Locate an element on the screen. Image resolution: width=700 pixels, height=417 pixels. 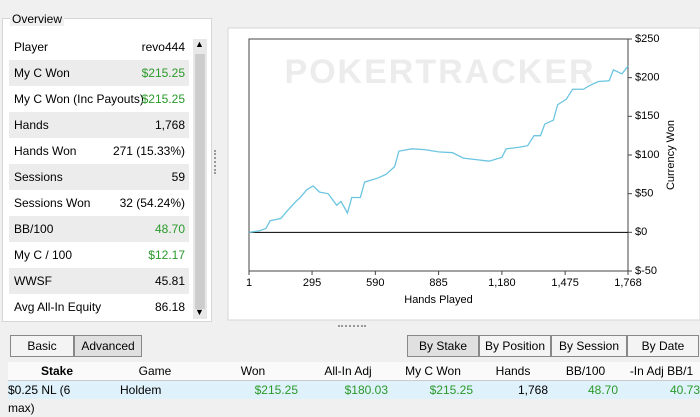
y-tick-label: $150 is located at coordinates (647, 116).